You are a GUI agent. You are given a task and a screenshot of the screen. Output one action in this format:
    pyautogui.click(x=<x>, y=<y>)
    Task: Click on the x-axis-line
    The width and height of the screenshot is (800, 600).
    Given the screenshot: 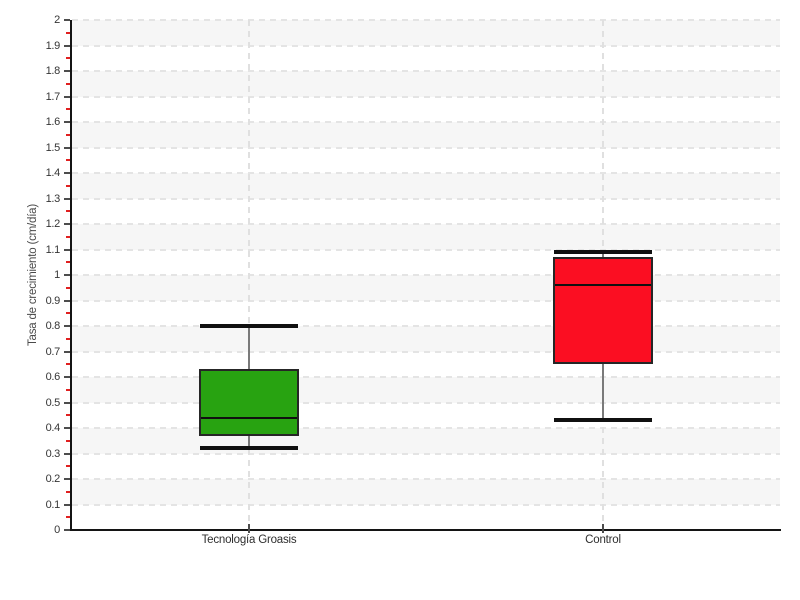 What is the action you would take?
    pyautogui.click(x=425, y=530)
    